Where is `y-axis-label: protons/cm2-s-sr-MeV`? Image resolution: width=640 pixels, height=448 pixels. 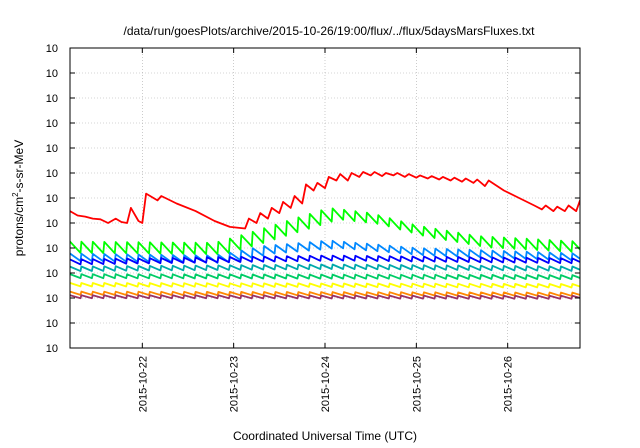 y-axis-label: protons/cm2-s-sr-MeV is located at coordinates (18, 198).